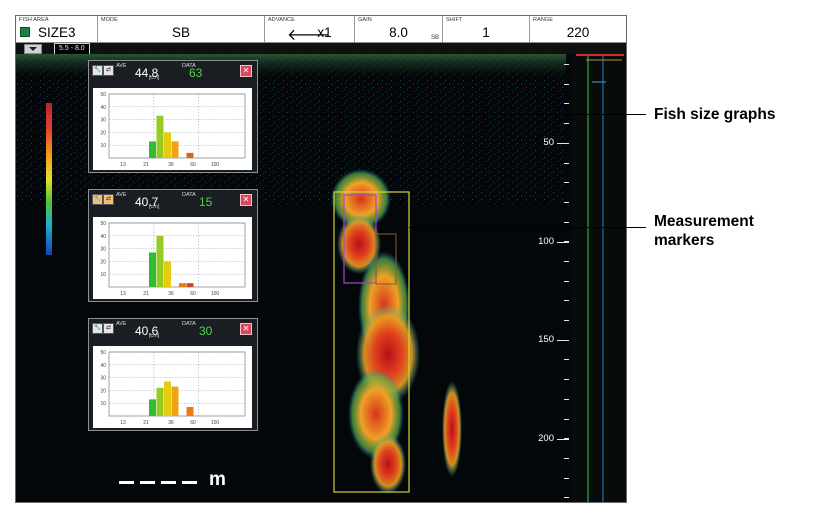 The image size is (840, 521). What do you see at coordinates (217, 479) in the screenshot?
I see `scale-unit: m` at bounding box center [217, 479].